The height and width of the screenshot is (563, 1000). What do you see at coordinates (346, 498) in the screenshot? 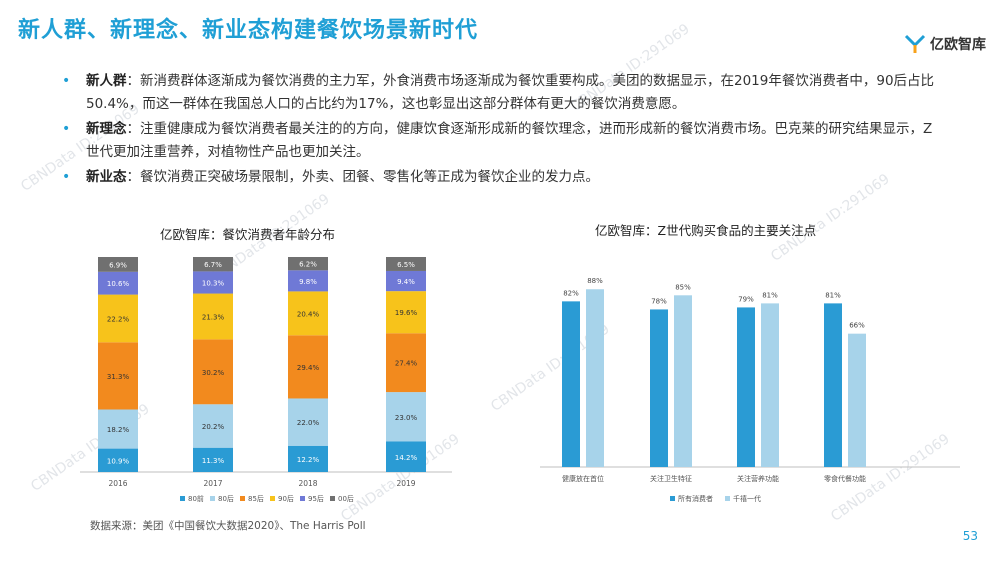
I see `legend-label: 00后` at bounding box center [346, 498].